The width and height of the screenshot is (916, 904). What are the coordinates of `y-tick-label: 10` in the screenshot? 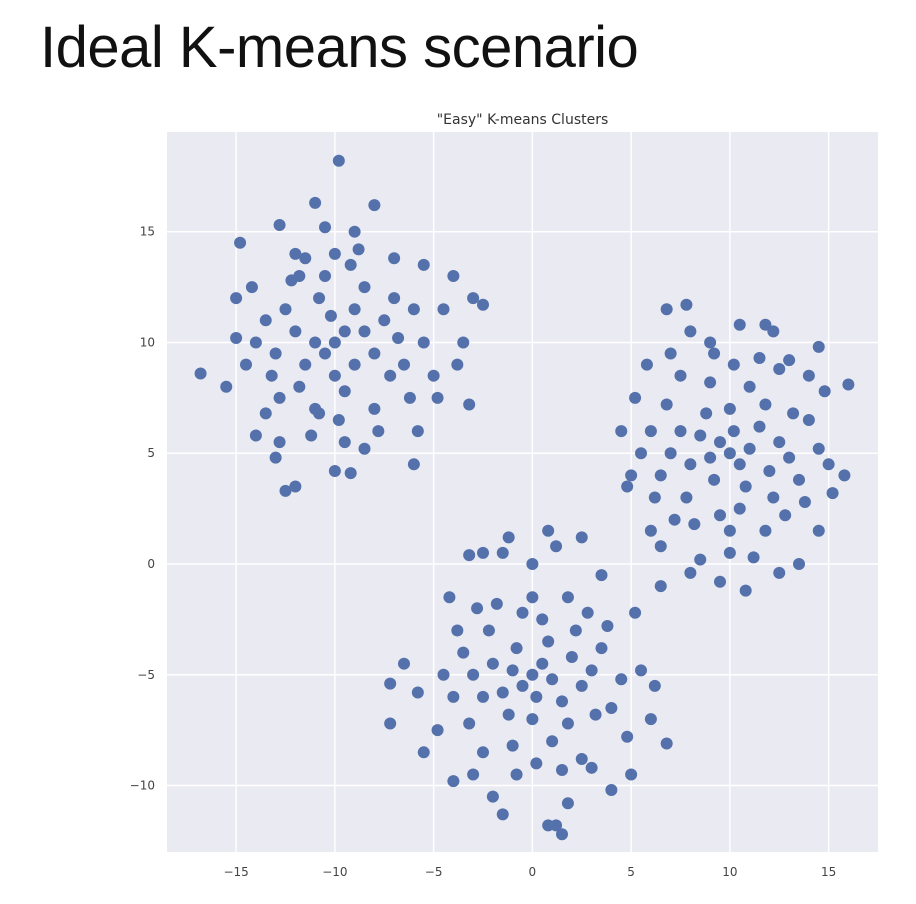 It's located at (147, 342).